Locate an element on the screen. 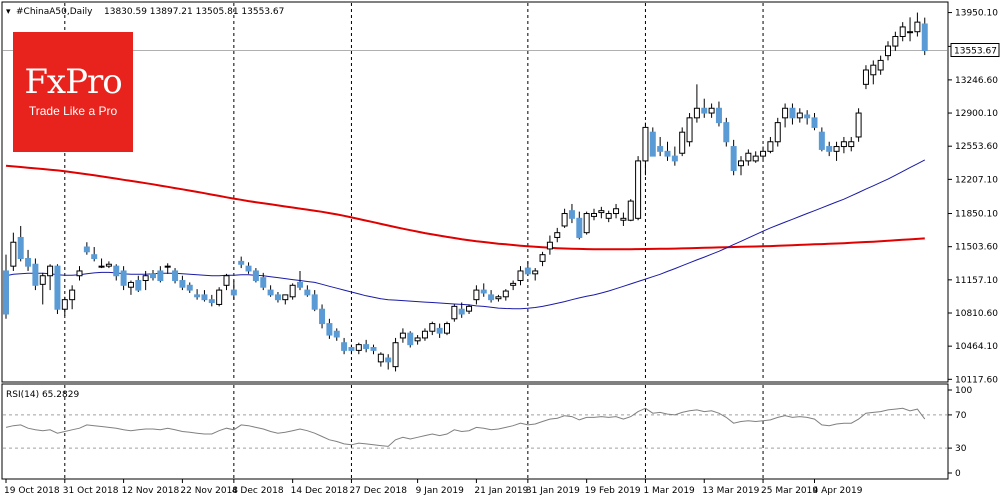 Image resolution: width=1000 pixels, height=500 pixels. rsi-level-lines is located at coordinates (475, 431).